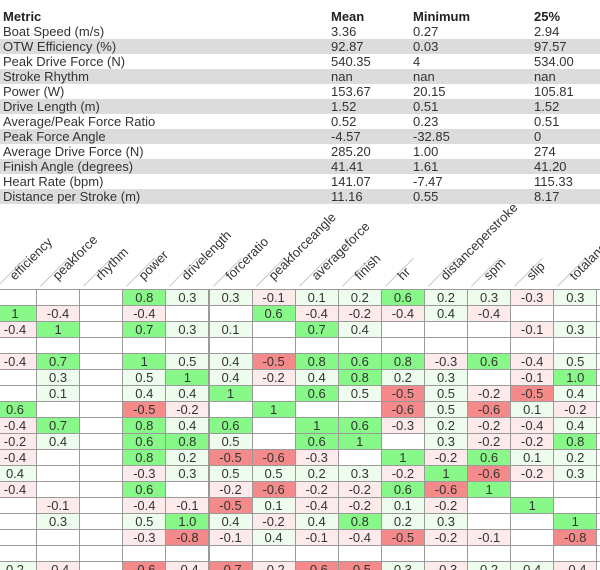  What do you see at coordinates (58, 377) in the screenshot?
I see `correlation-cell-peakforce: 0.3` at bounding box center [58, 377].